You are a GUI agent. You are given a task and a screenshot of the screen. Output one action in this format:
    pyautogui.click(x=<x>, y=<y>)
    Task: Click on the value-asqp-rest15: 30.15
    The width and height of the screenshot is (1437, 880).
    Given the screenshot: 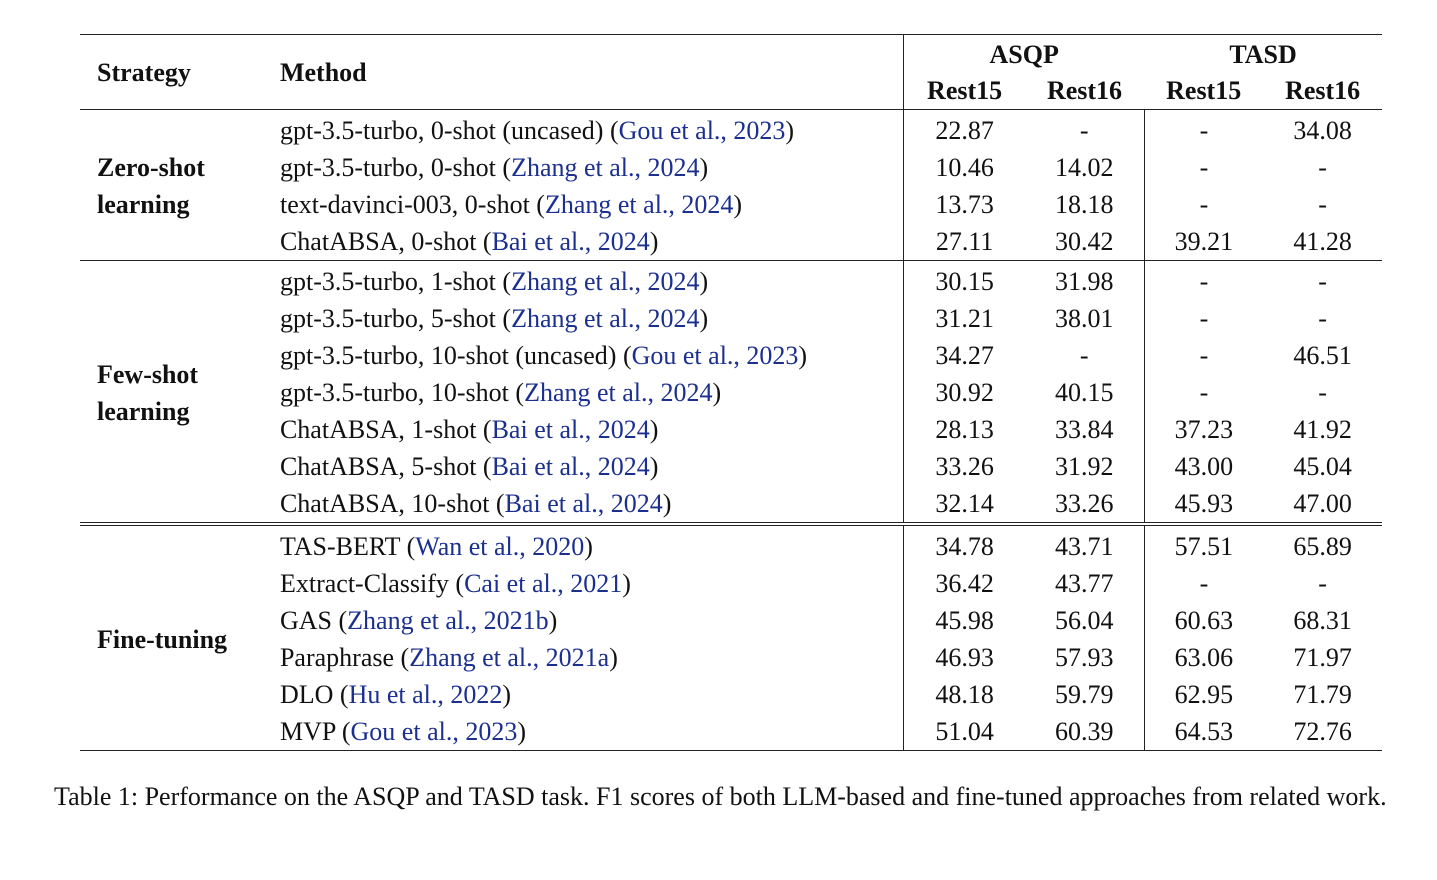 What is the action you would take?
    pyautogui.click(x=964, y=280)
    